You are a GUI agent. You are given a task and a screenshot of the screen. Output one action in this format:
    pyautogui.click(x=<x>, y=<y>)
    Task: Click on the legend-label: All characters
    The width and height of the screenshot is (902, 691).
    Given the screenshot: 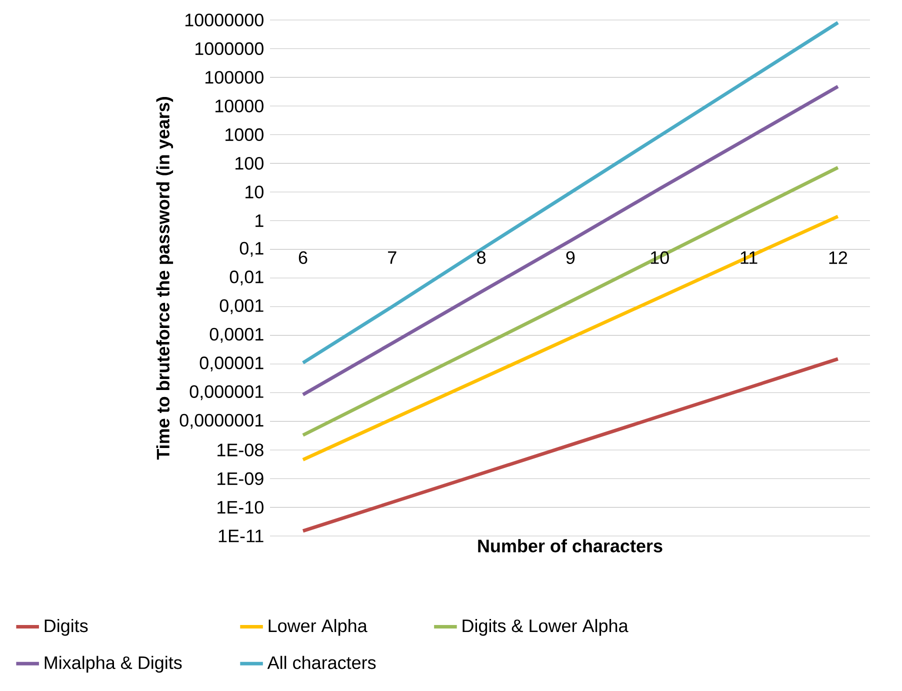 What is the action you would take?
    pyautogui.click(x=321, y=663)
    